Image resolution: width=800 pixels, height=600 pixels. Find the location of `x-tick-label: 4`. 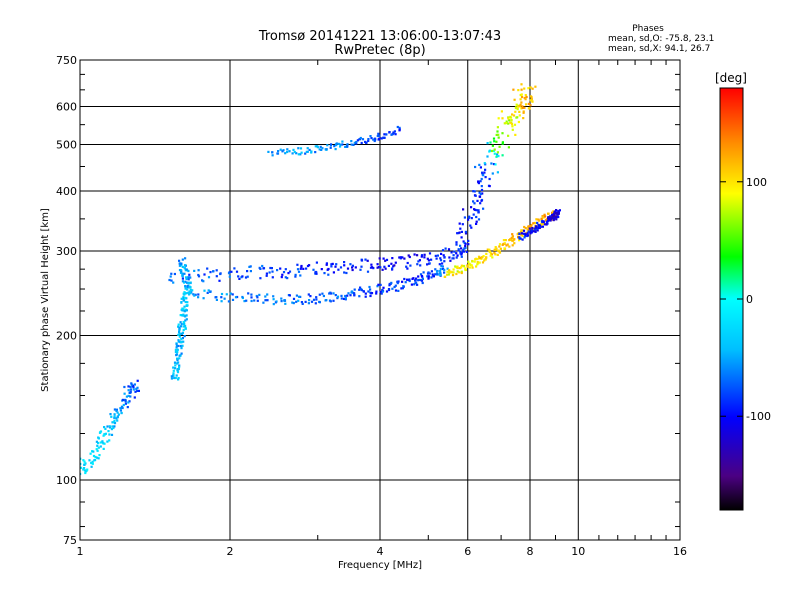

x-tick-label: 4 is located at coordinates (380, 551).